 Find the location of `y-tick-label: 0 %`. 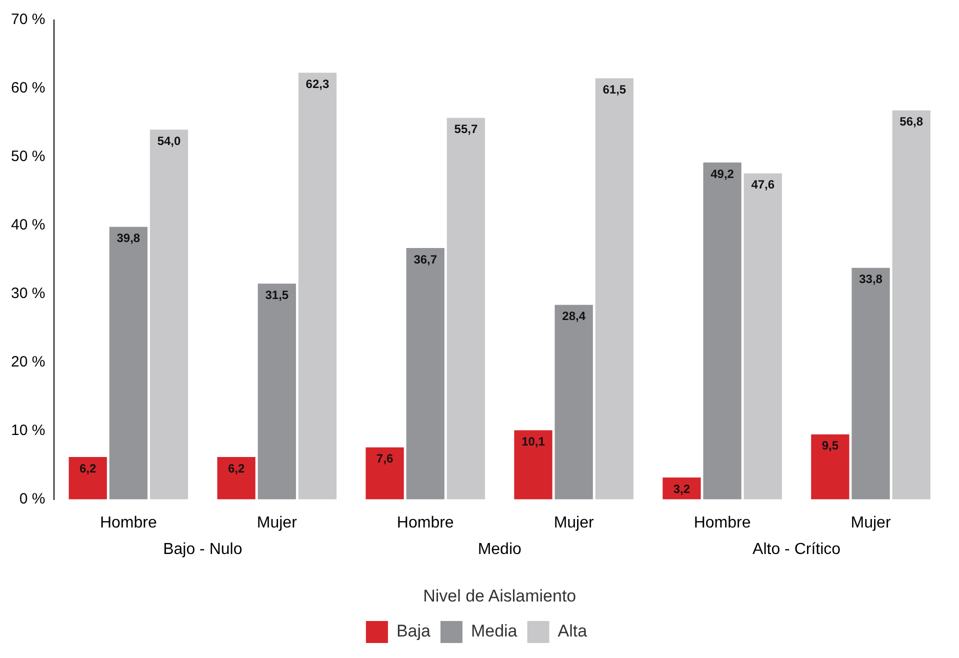

y-tick-label: 0 % is located at coordinates (32, 499).